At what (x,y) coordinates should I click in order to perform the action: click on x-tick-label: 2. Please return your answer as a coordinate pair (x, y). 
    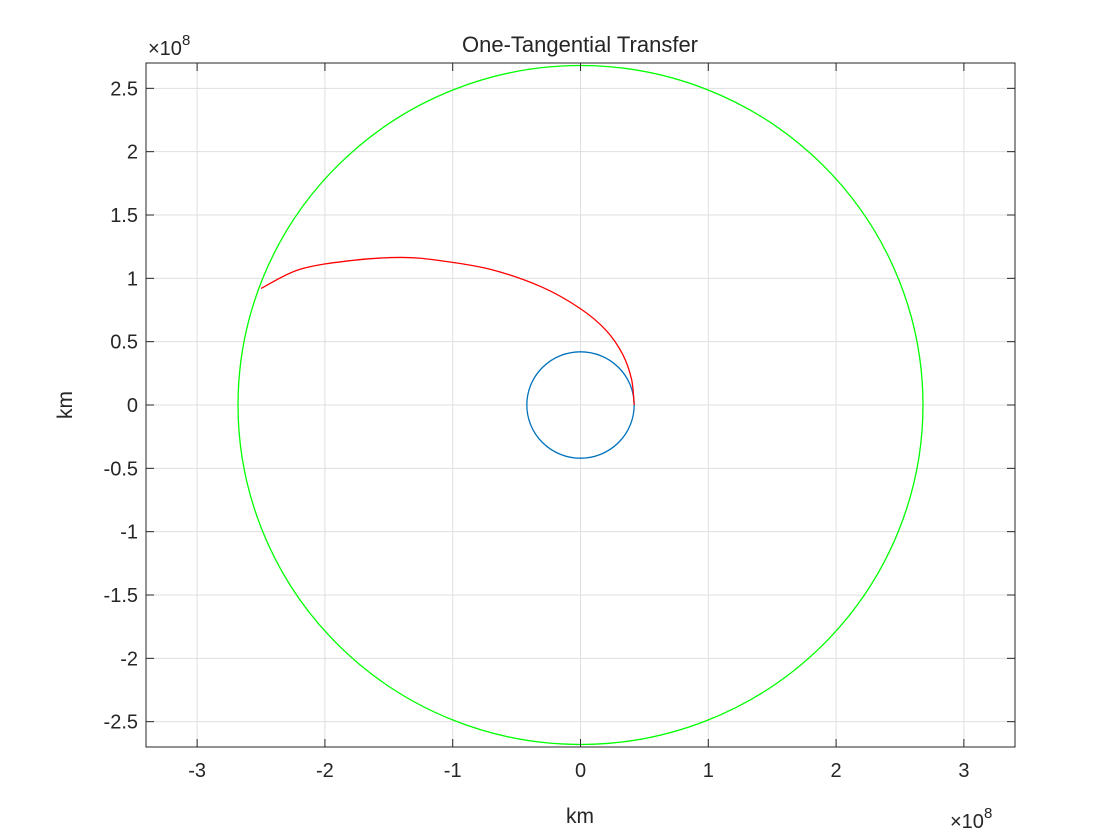
    Looking at the image, I should click on (836, 771).